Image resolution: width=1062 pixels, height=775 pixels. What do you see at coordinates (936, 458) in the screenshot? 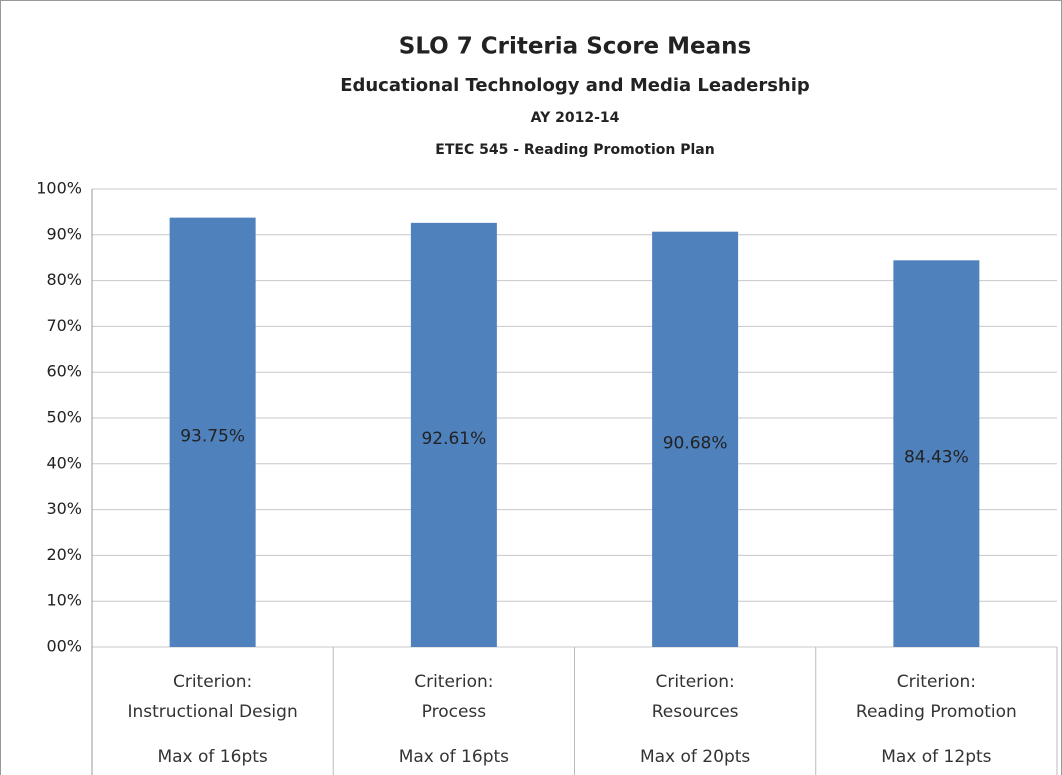
I see `data-label: 84.43%` at bounding box center [936, 458].